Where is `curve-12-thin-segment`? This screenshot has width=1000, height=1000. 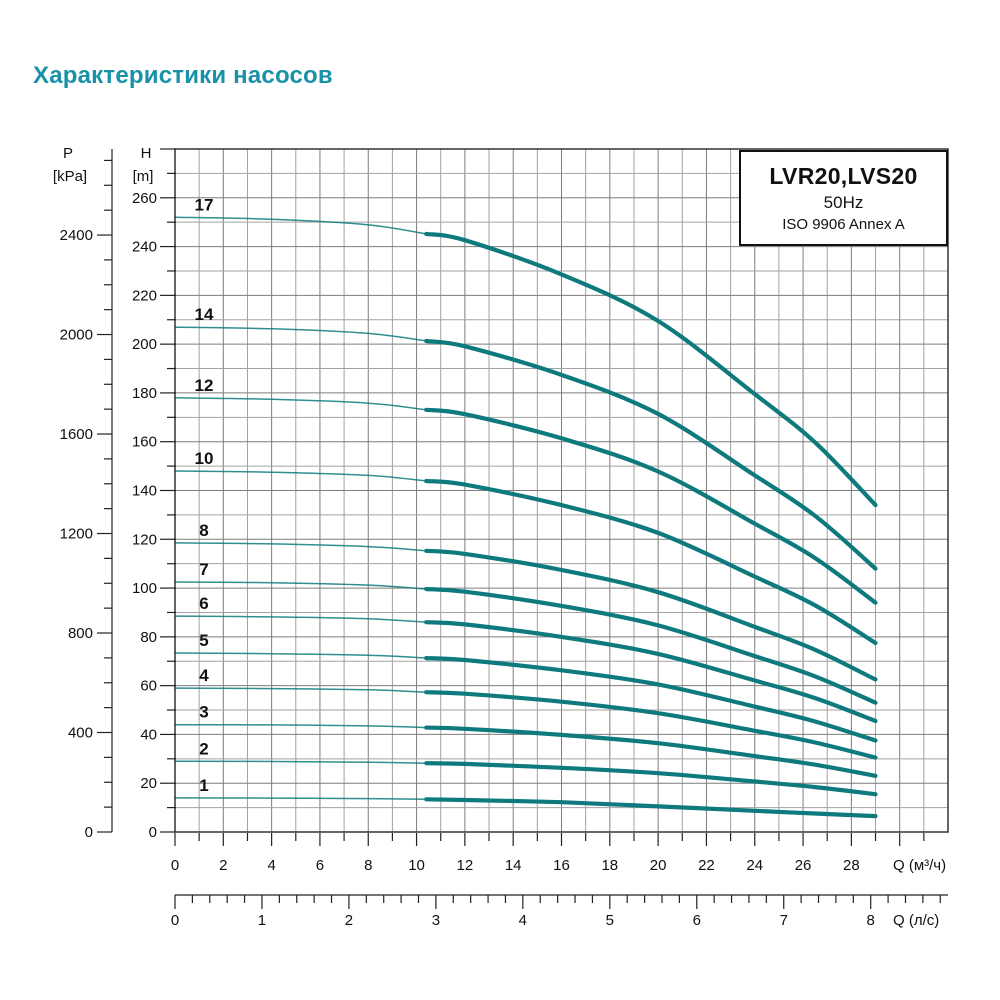
curve-12-thin-segment is located at coordinates (300, 404).